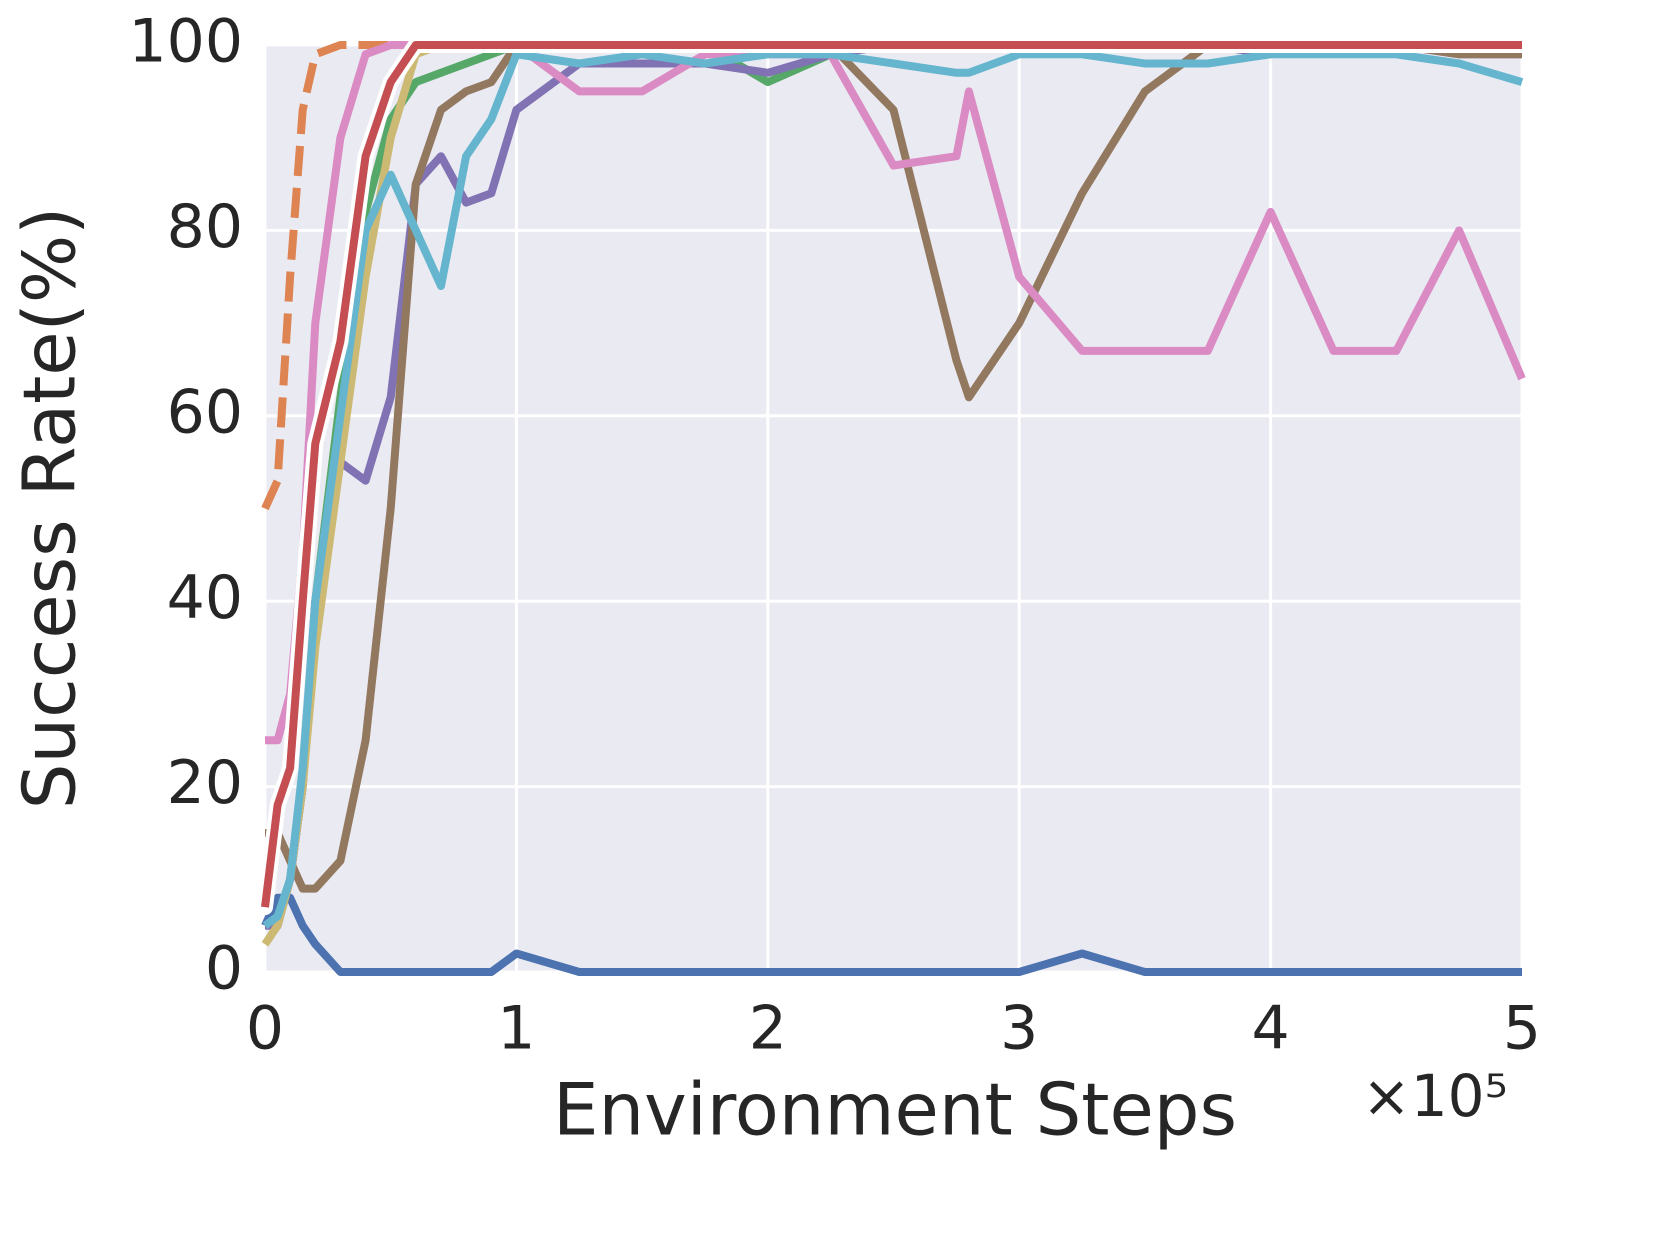 This screenshot has width=1666, height=1251. What do you see at coordinates (1522, 1029) in the screenshot?
I see `x-tick-label: 5` at bounding box center [1522, 1029].